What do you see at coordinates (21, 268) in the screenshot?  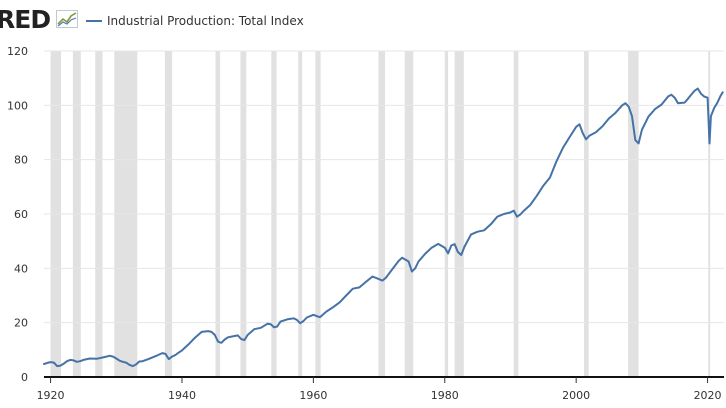 I see `y-tick-label: 40` at bounding box center [21, 268].